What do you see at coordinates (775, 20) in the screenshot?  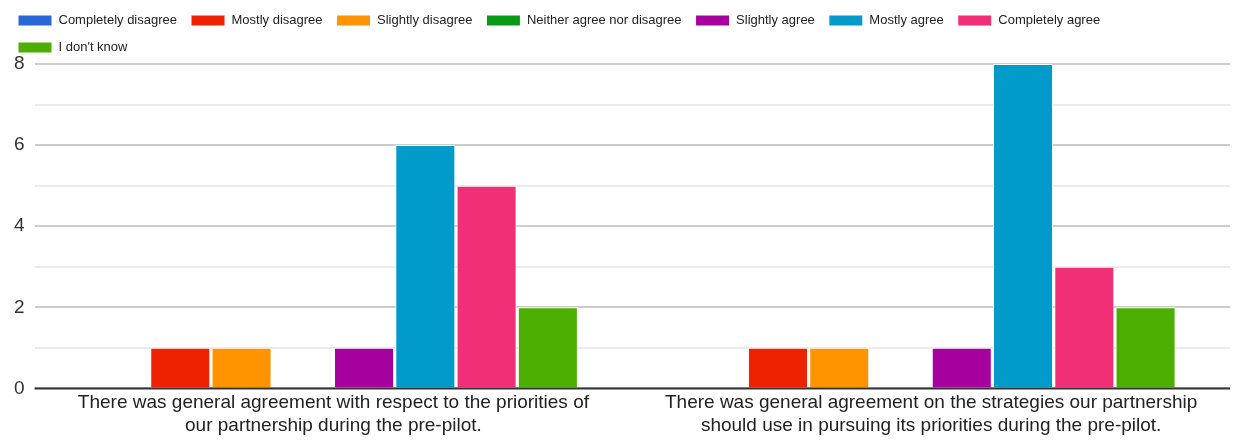 I see `legend-label: Slightly agree` at bounding box center [775, 20].